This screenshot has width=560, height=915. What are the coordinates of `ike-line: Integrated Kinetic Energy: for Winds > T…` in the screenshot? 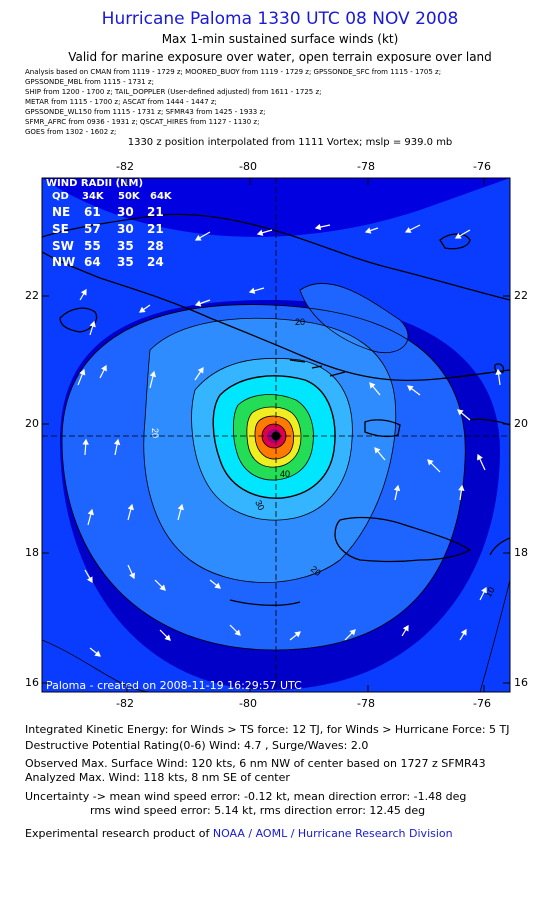 It's located at (267, 729).